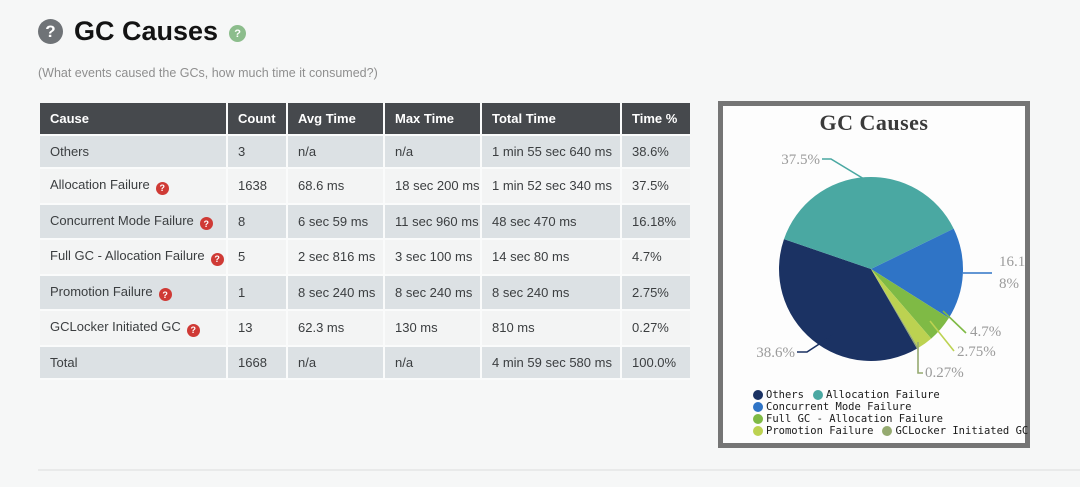 This screenshot has height=487, width=1080. I want to click on legend-item: Full GC - Allocation Failure, so click(848, 419).